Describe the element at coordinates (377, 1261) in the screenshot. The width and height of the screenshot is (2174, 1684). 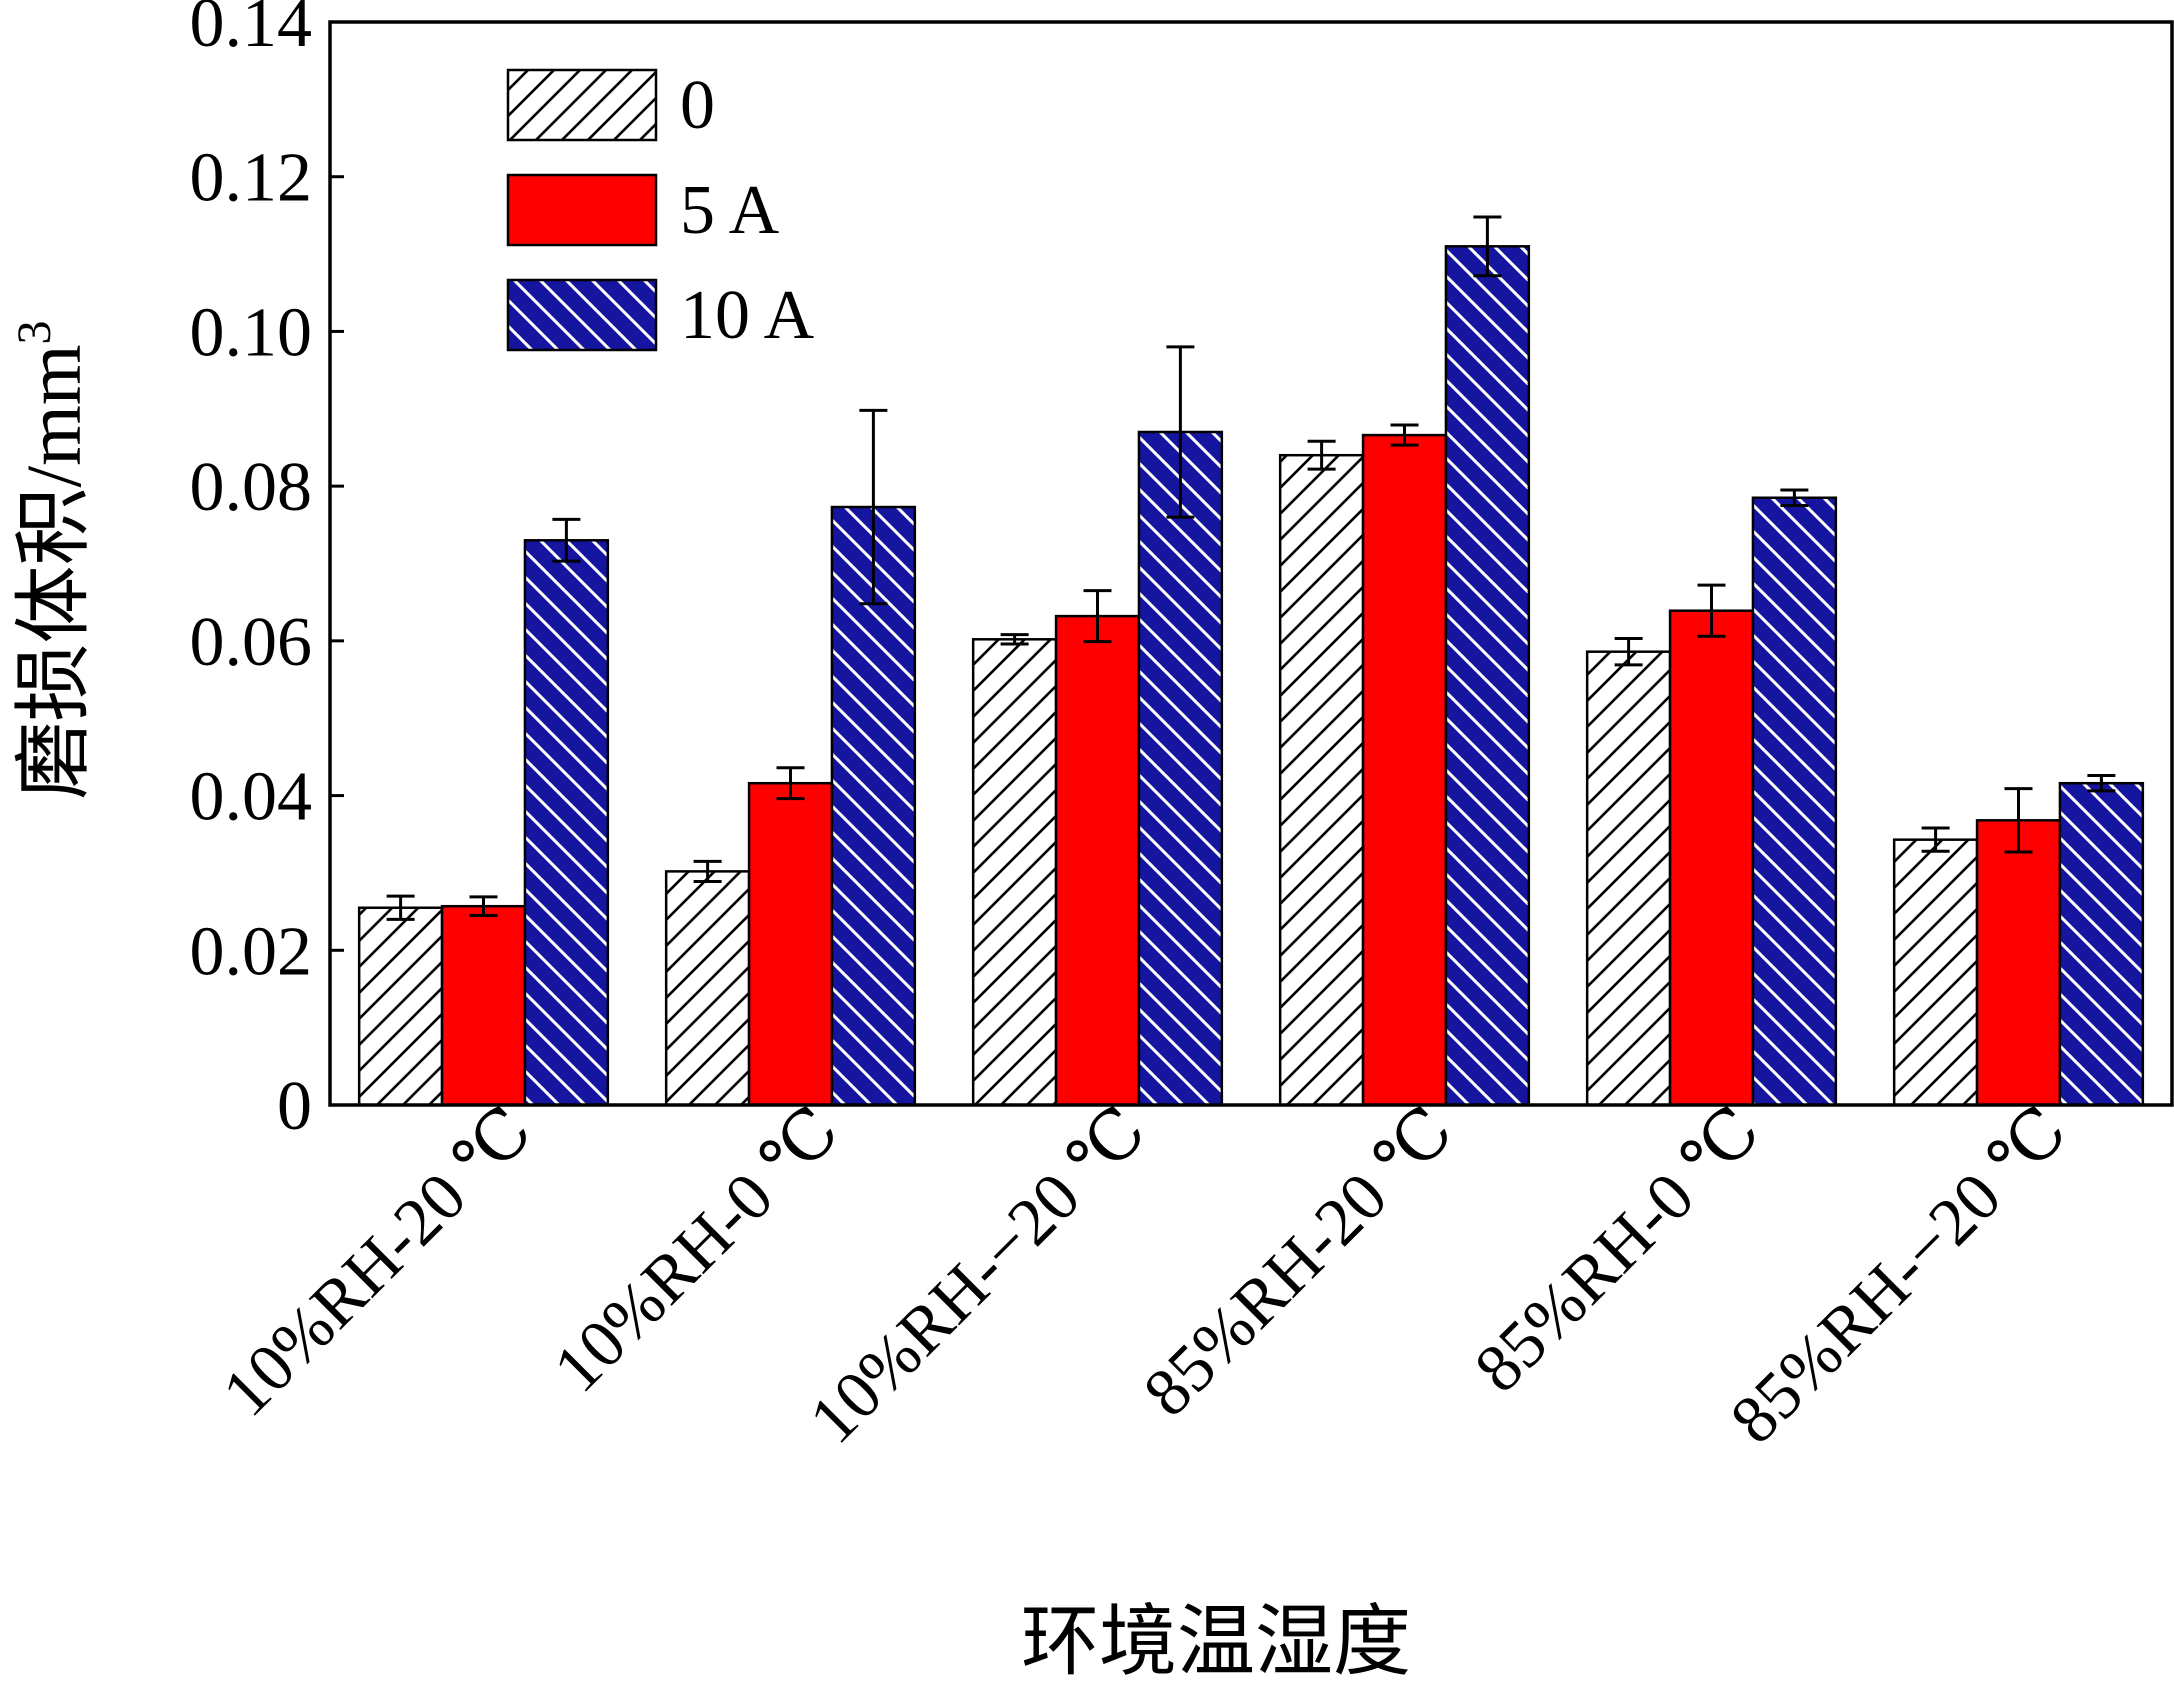
I see `x-tick-label-1: 10%RH-20 ℃` at that location.